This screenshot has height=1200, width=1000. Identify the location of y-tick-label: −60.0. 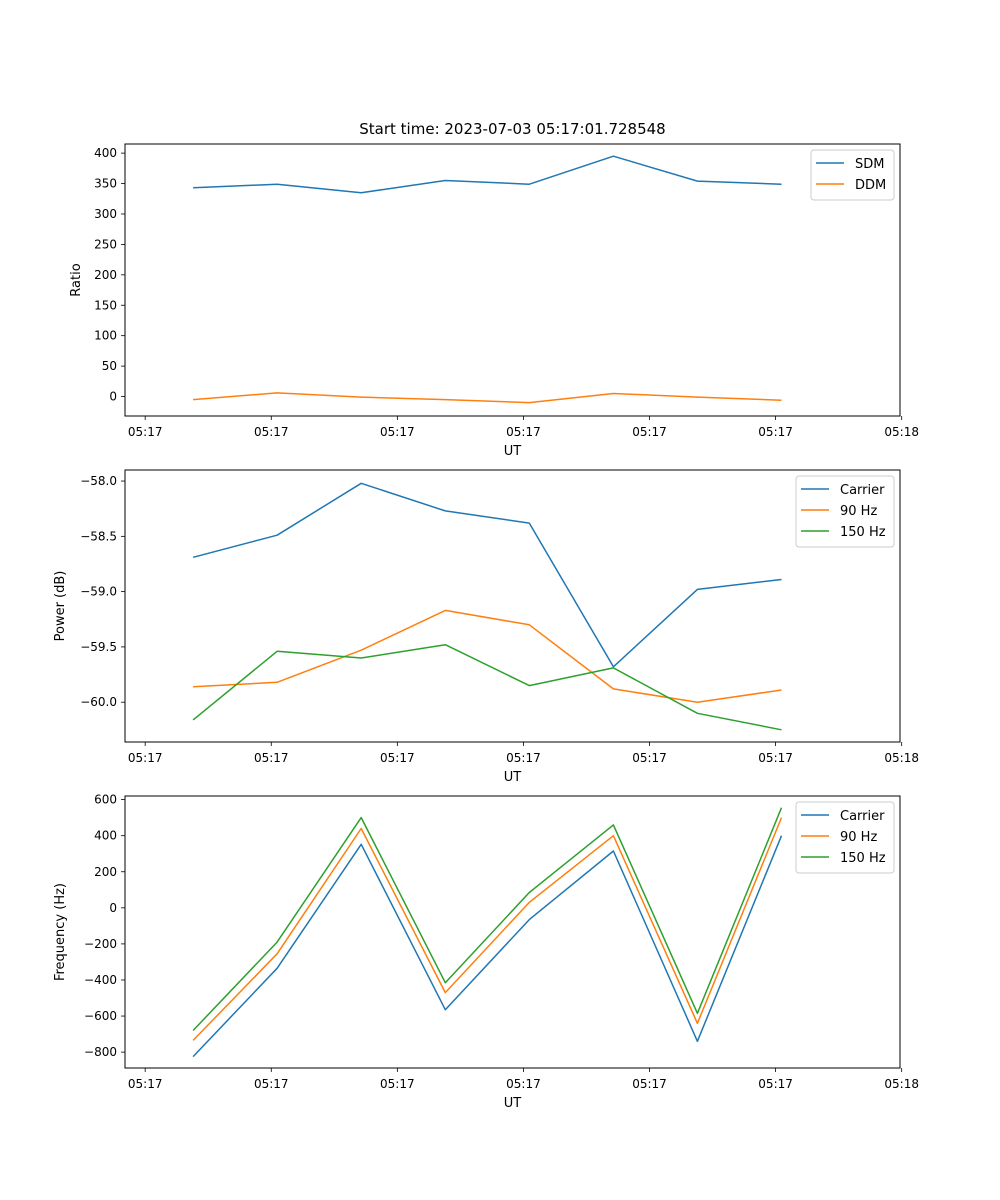
(98, 702).